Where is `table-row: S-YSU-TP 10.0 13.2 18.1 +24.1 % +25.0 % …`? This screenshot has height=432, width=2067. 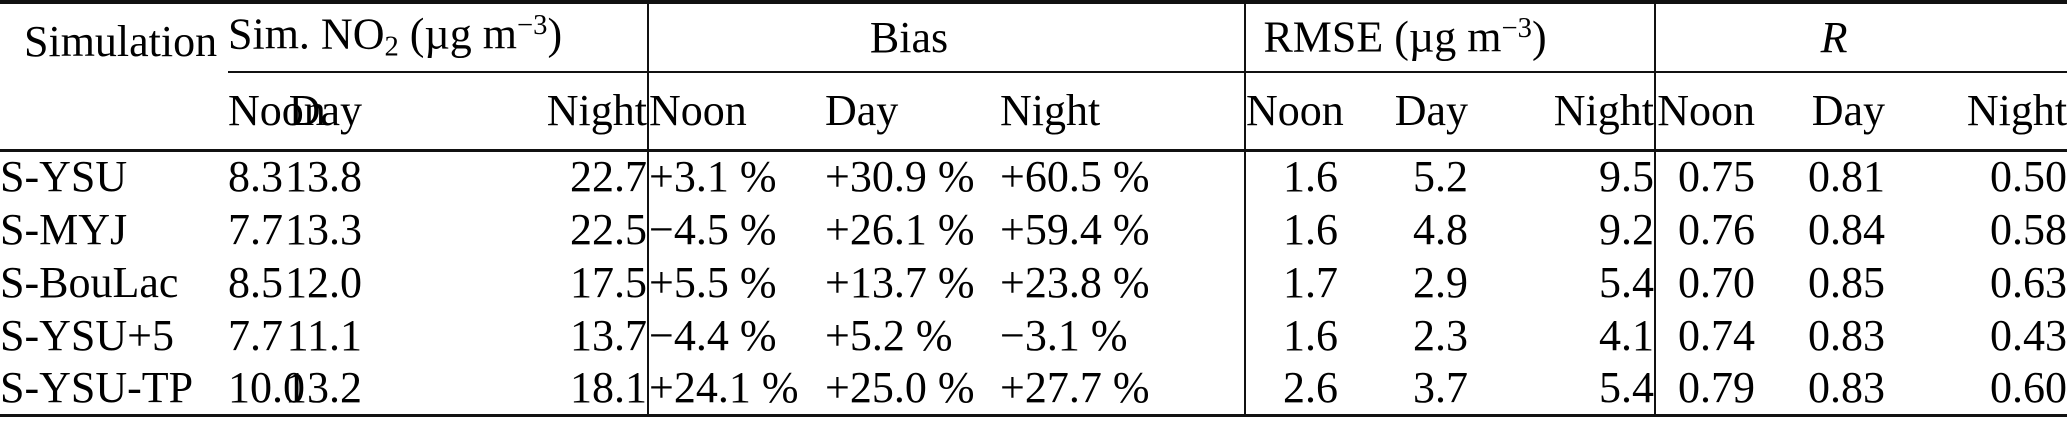
table-row: S-YSU-TP 10.0 13.2 18.1 +24.1 % +25.0 % … is located at coordinates (1033, 389).